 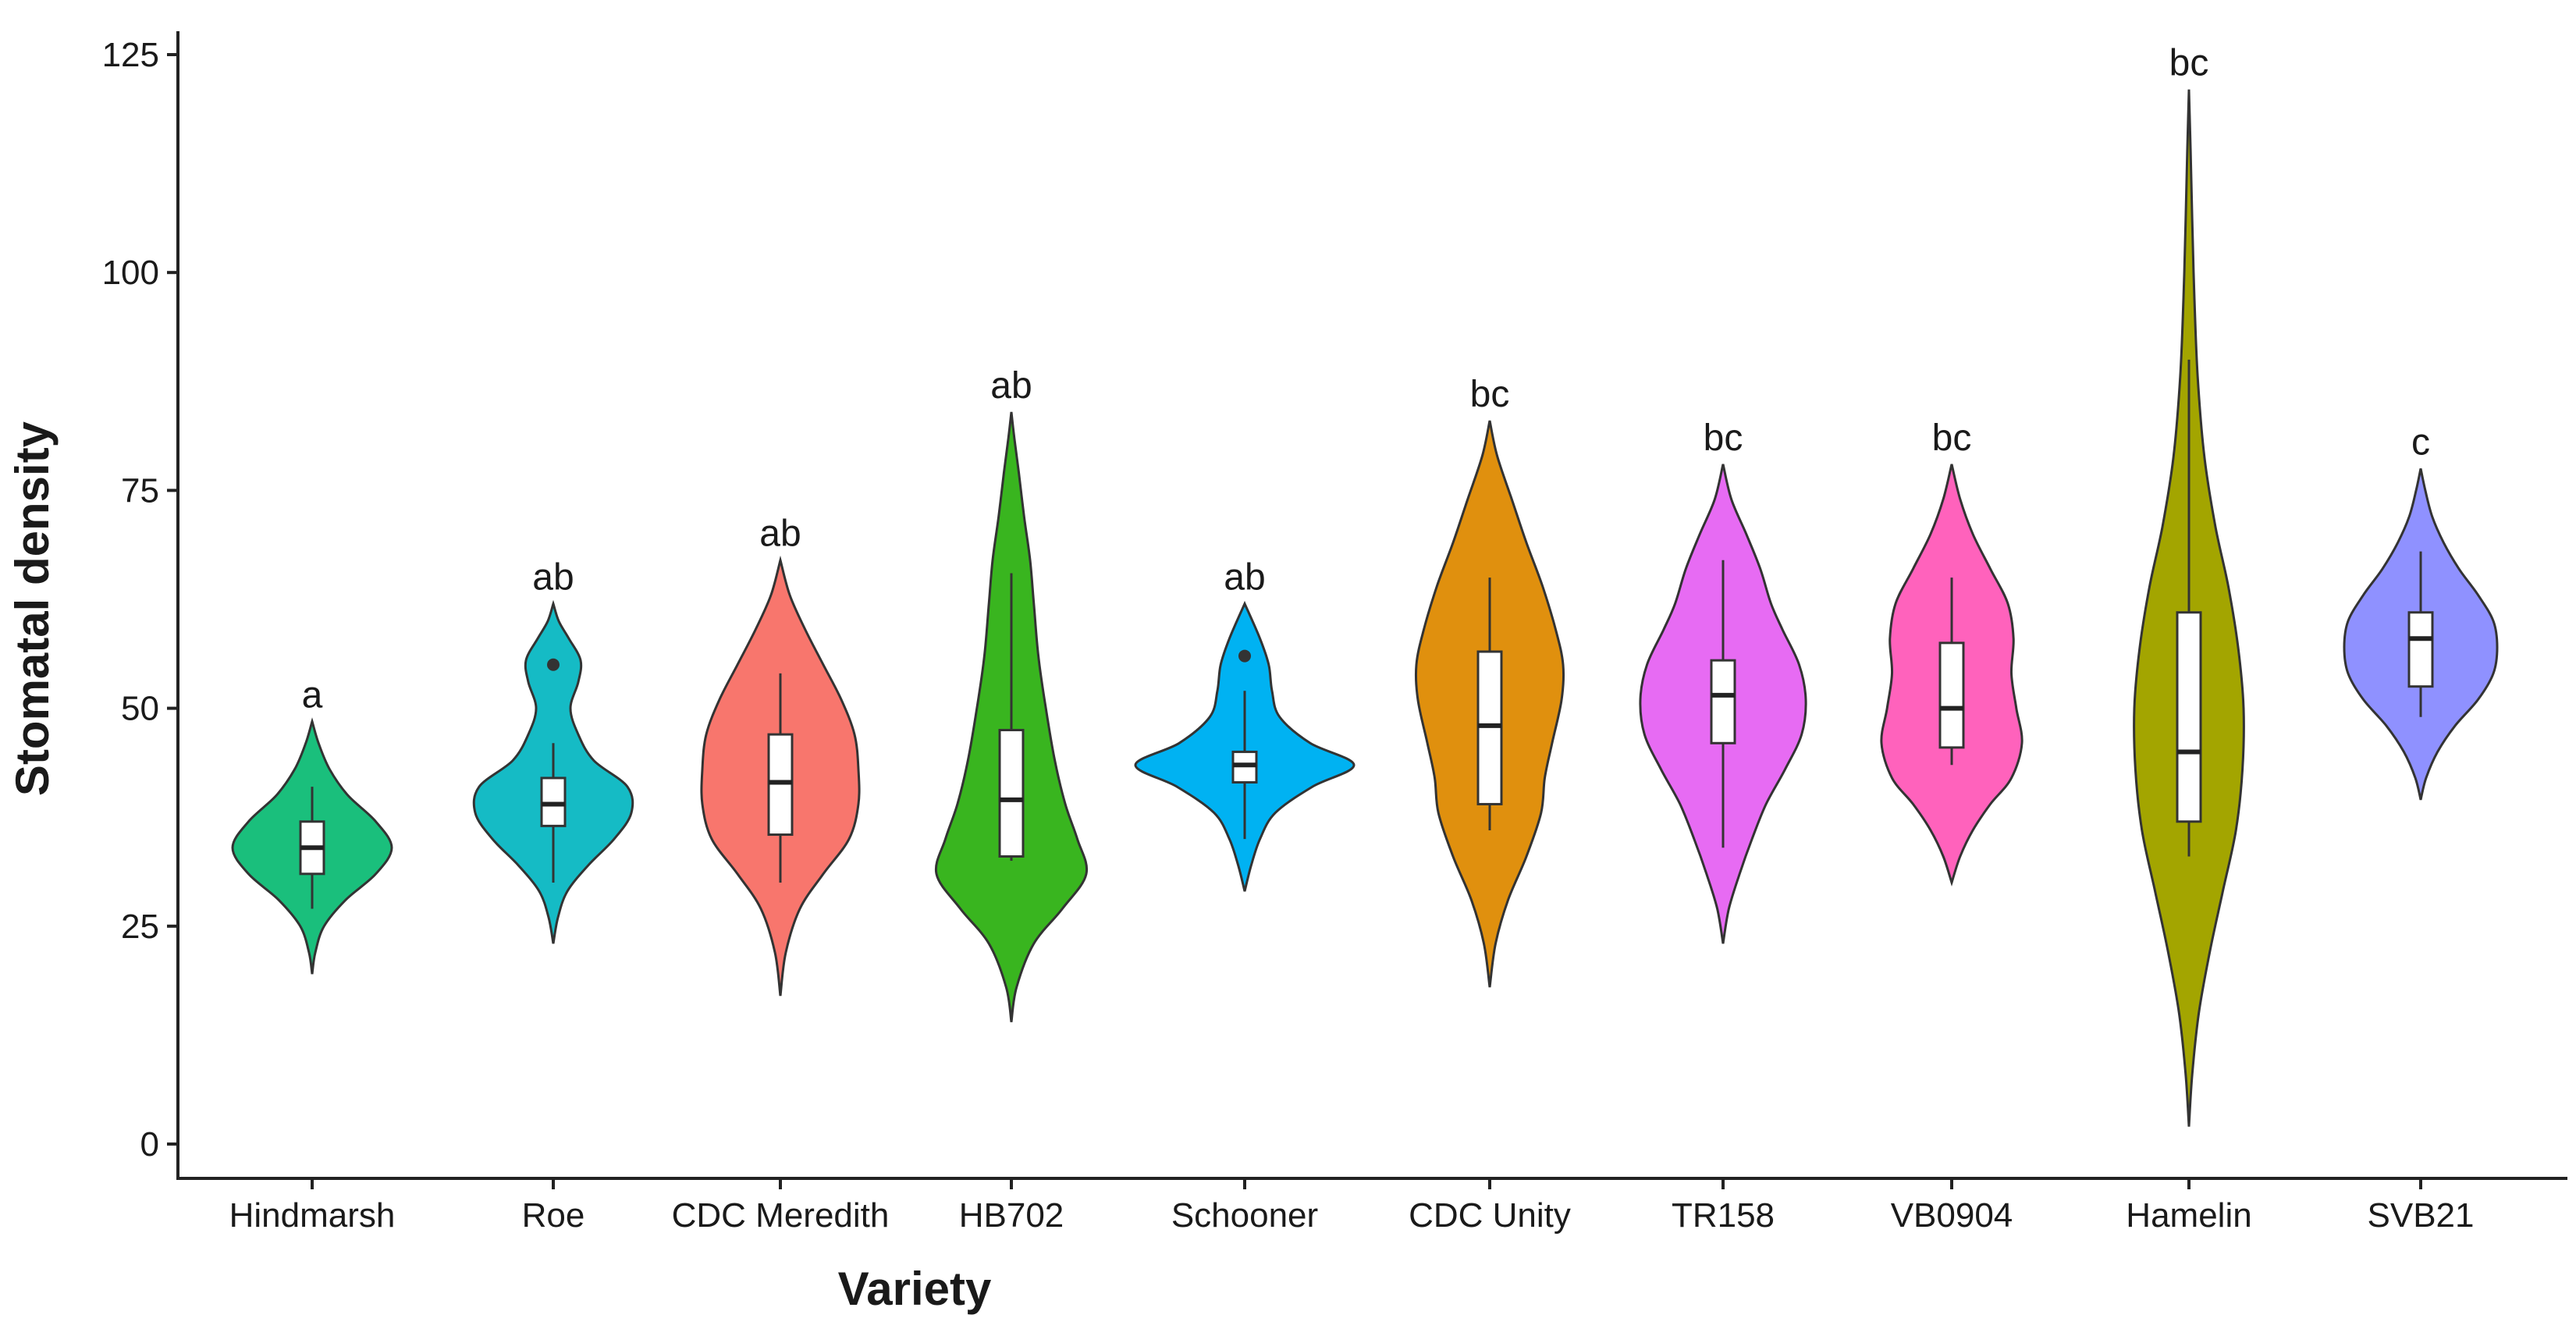 I want to click on y-tick-label: 25, so click(x=140, y=927).